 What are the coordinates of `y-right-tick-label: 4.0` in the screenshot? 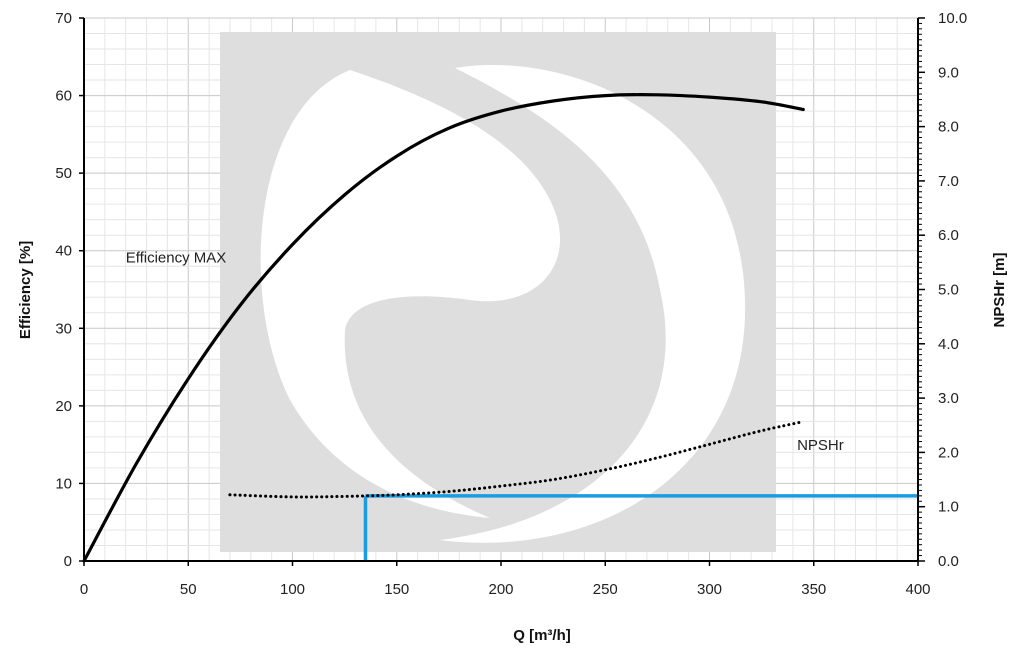 It's located at (948, 344).